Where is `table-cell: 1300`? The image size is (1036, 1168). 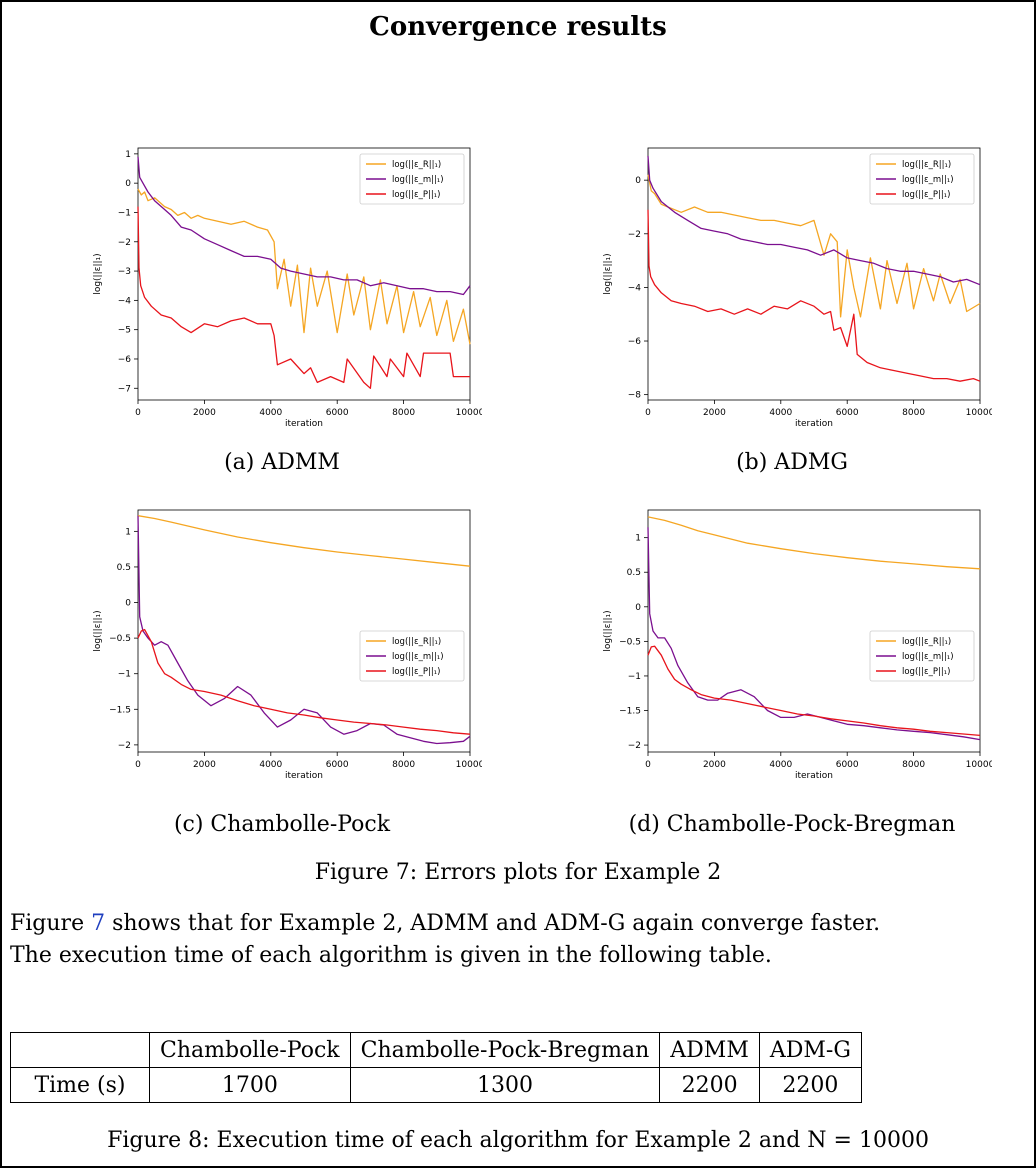 table-cell: 1300 is located at coordinates (505, 1085).